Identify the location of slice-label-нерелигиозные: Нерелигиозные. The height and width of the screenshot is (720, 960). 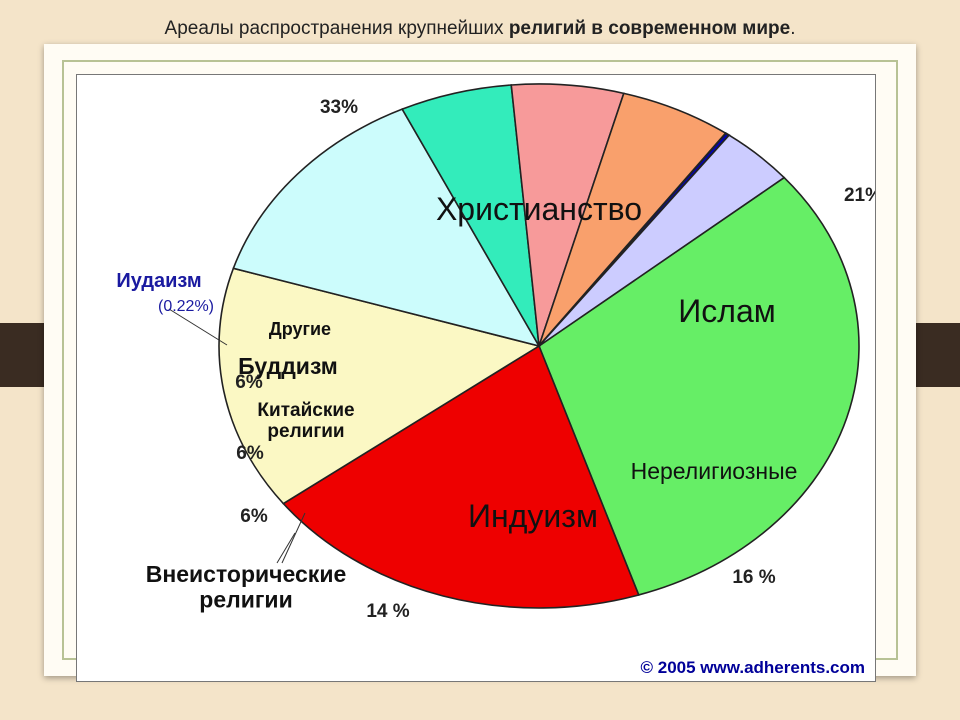
(714, 471).